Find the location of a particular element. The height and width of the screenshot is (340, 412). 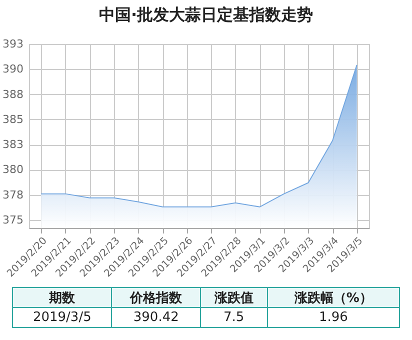

y-tick-label: 385 is located at coordinates (13, 119).